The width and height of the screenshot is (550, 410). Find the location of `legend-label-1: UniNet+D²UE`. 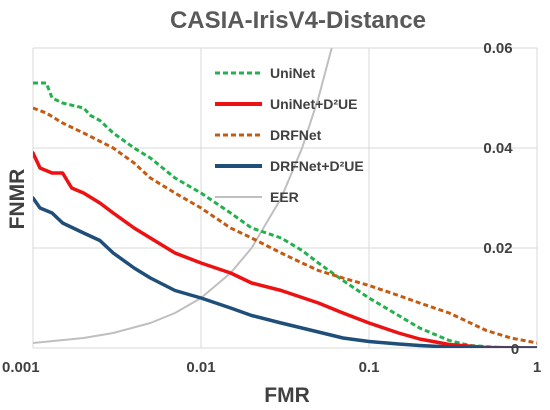

legend-label-1: UniNet+D²UE is located at coordinates (314, 104).